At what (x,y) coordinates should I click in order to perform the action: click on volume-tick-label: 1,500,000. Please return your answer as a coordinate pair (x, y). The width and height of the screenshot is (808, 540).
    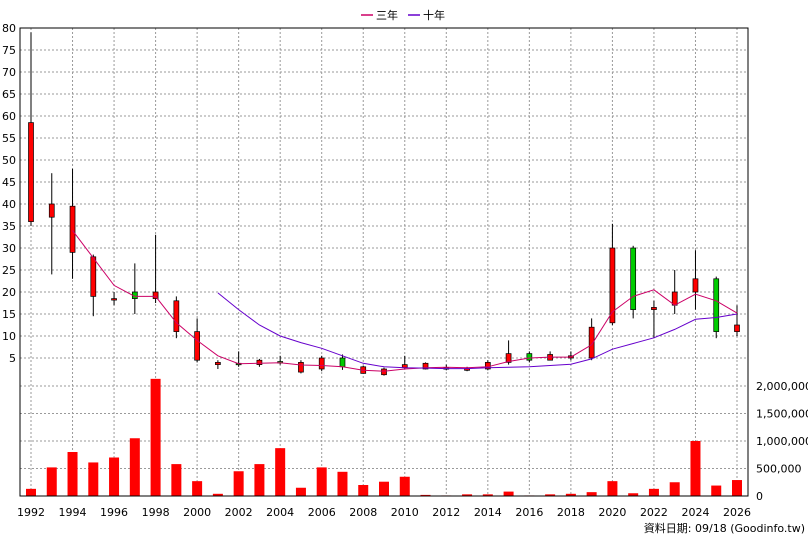
    Looking at the image, I should click on (782, 414).